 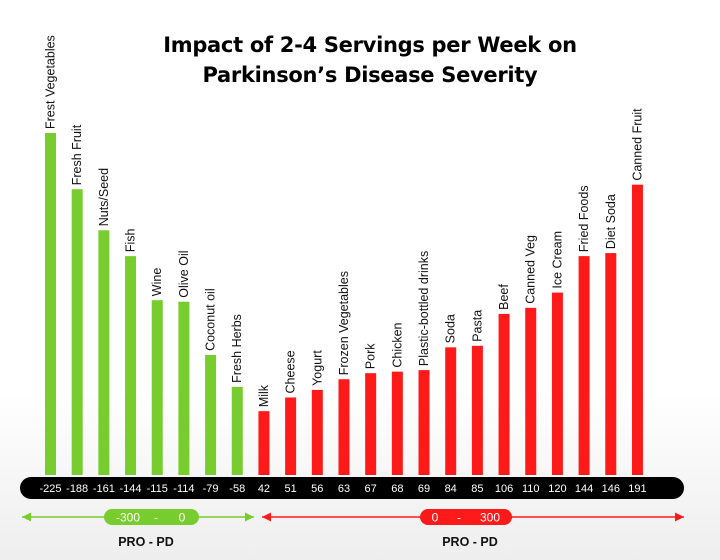 What do you see at coordinates (611, 221) in the screenshot?
I see `category-label: Diet Soda` at bounding box center [611, 221].